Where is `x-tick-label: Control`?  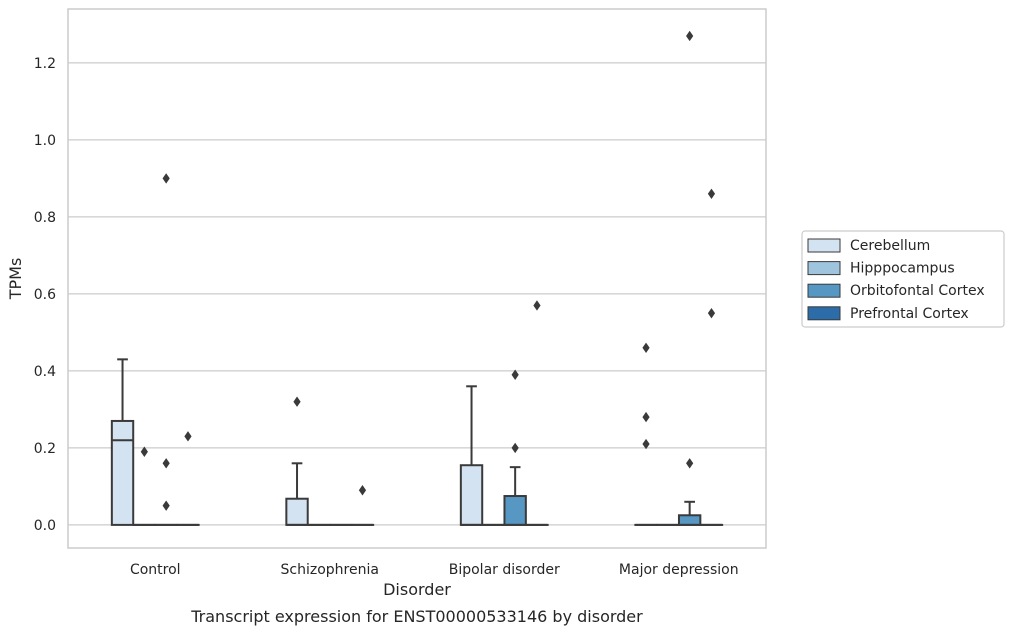 x-tick-label: Control is located at coordinates (155, 570).